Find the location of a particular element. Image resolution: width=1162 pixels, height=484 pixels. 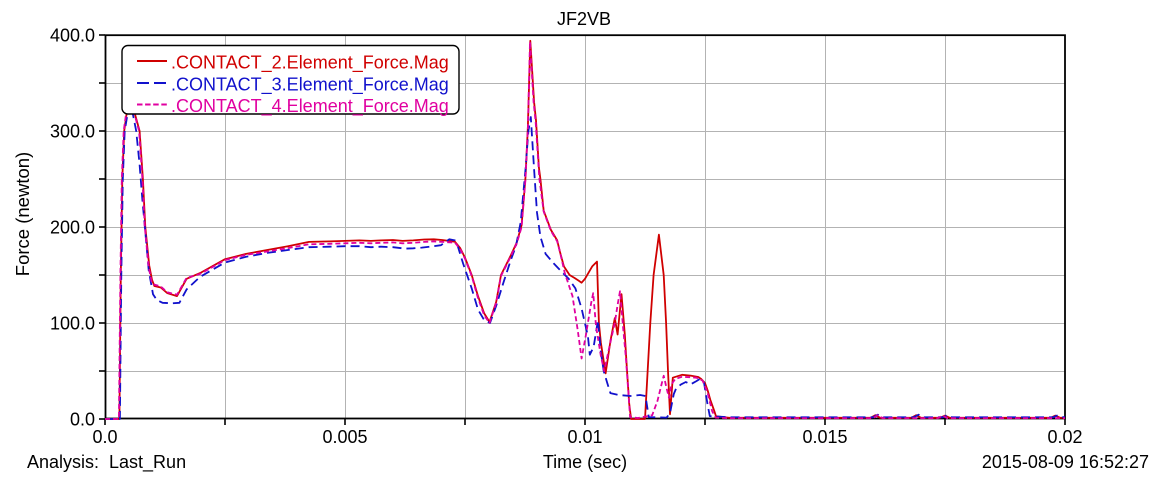

svg-text: .CONTACT_2.Element_Force.Mag is located at coordinates (310, 63).